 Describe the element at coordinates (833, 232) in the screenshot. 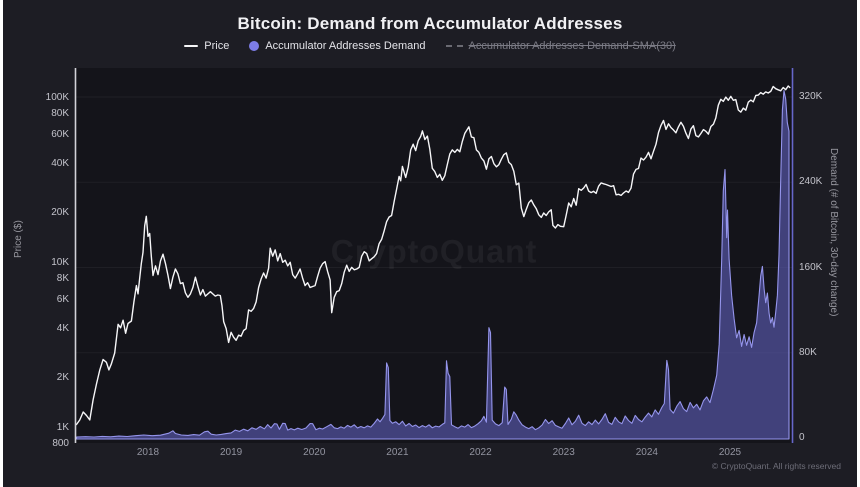

I see `demand-axis-title: Demand (# of Bitcoin, 30-day change)` at that location.